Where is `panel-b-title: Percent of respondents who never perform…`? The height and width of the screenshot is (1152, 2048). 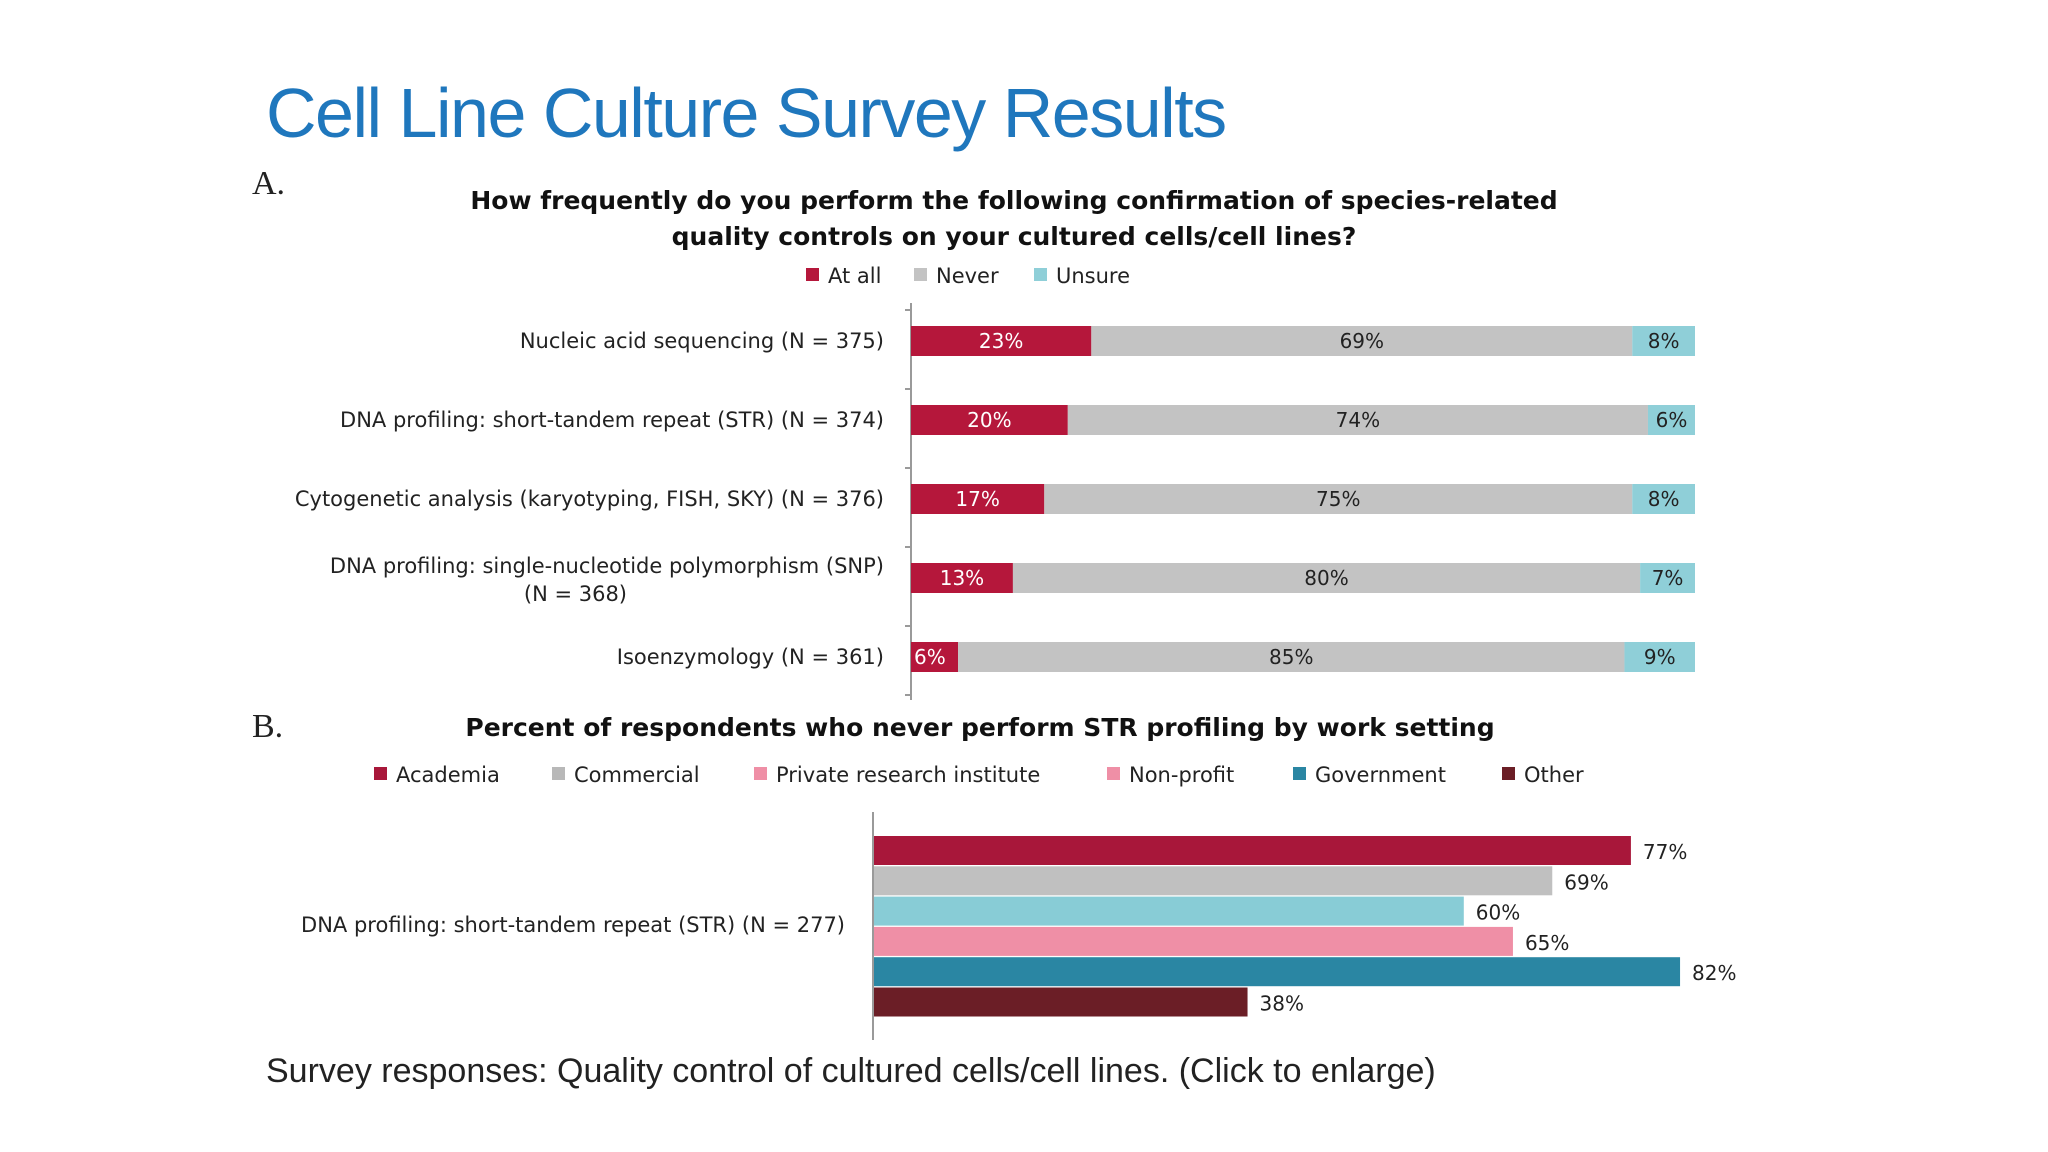
panel-b-title: Percent of respondents who never perform… is located at coordinates (979, 727).